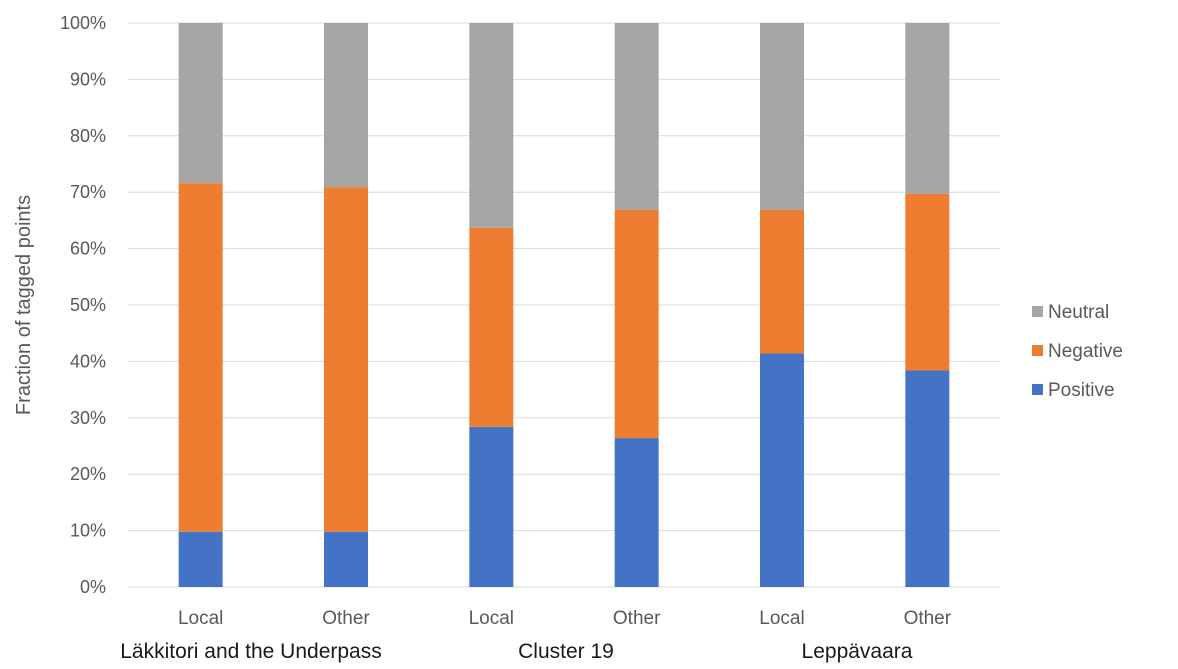 The height and width of the screenshot is (669, 1178). I want to click on y-tick-label: 80%, so click(88, 136).